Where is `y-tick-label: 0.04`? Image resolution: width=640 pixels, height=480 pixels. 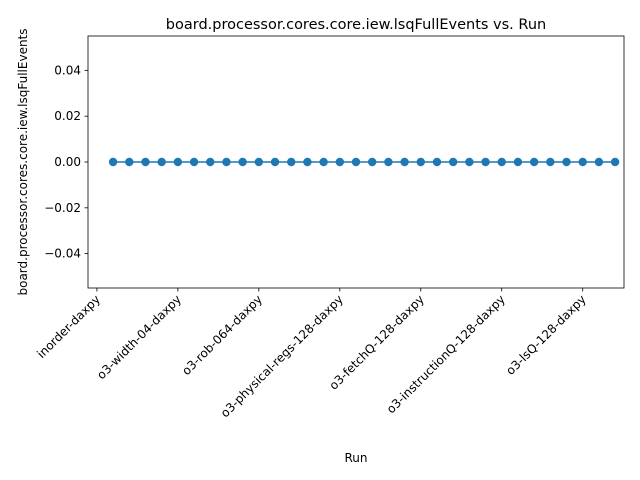 y-tick-label: 0.04 is located at coordinates (67, 70).